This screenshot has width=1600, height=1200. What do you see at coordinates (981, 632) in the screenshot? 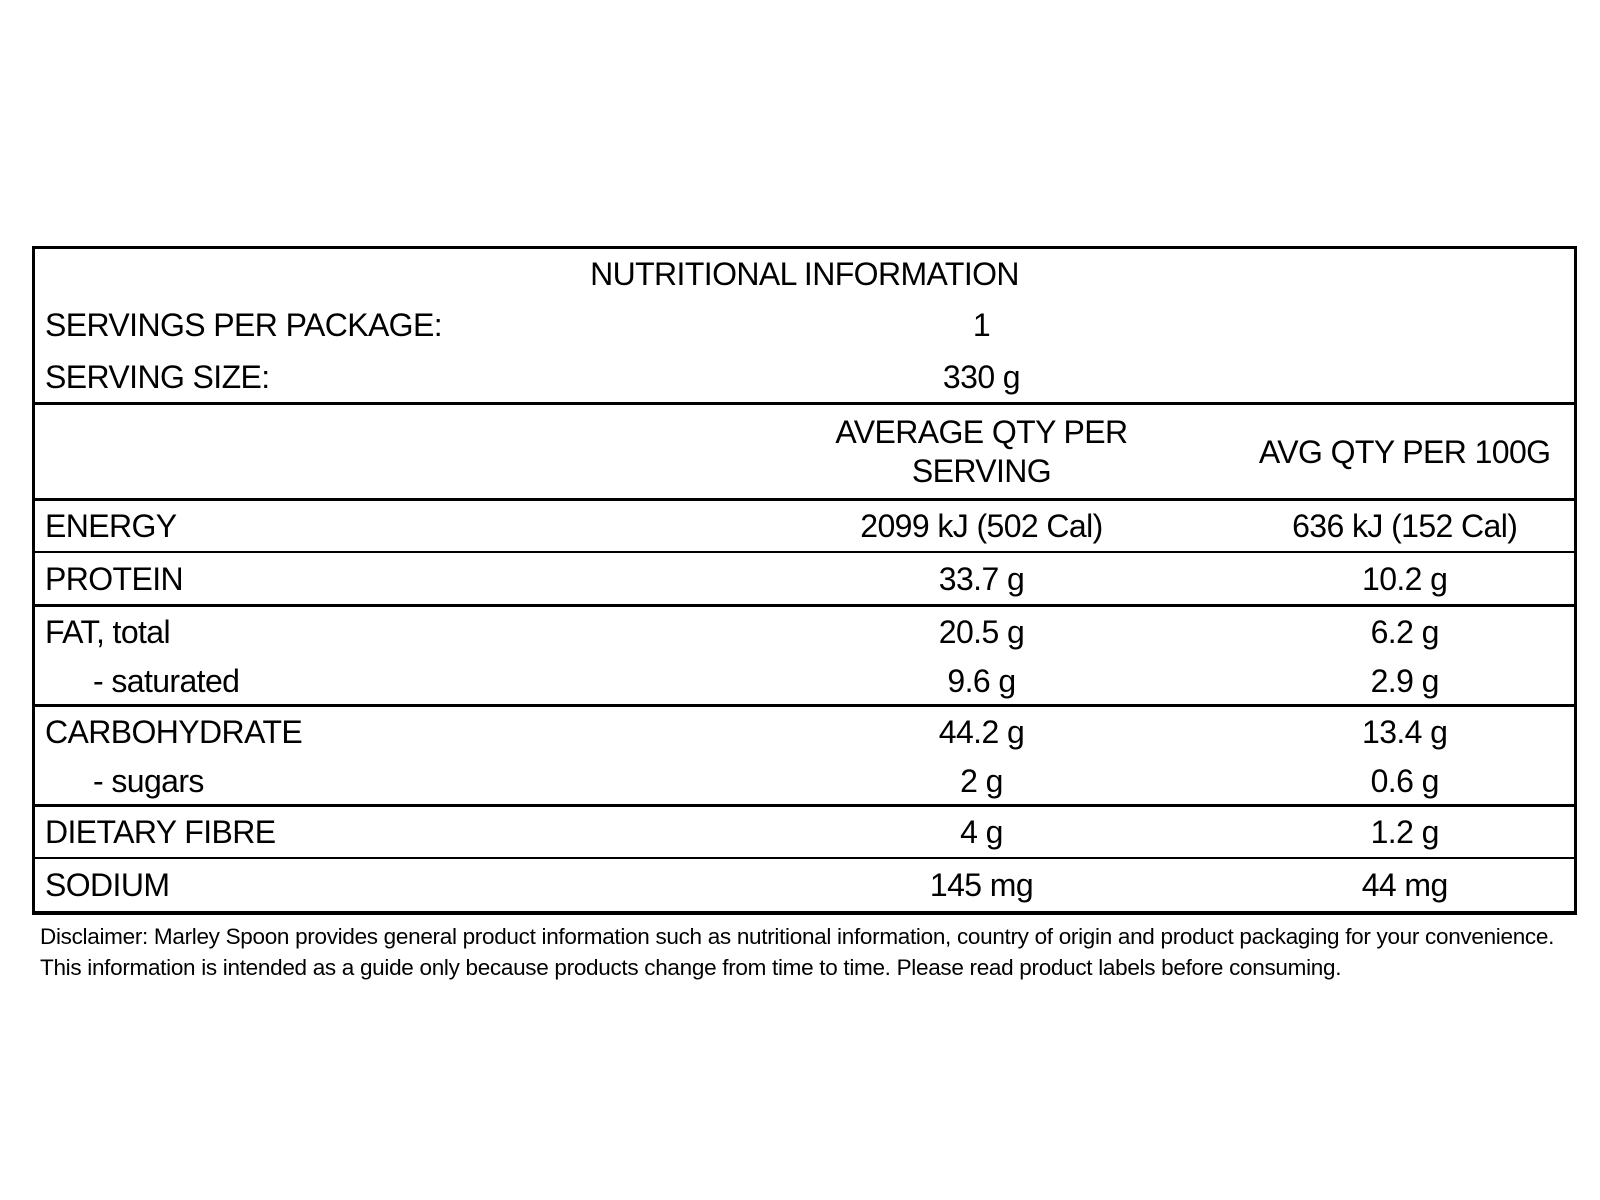
I see `row-serving-value: 20.5 g` at bounding box center [981, 632].